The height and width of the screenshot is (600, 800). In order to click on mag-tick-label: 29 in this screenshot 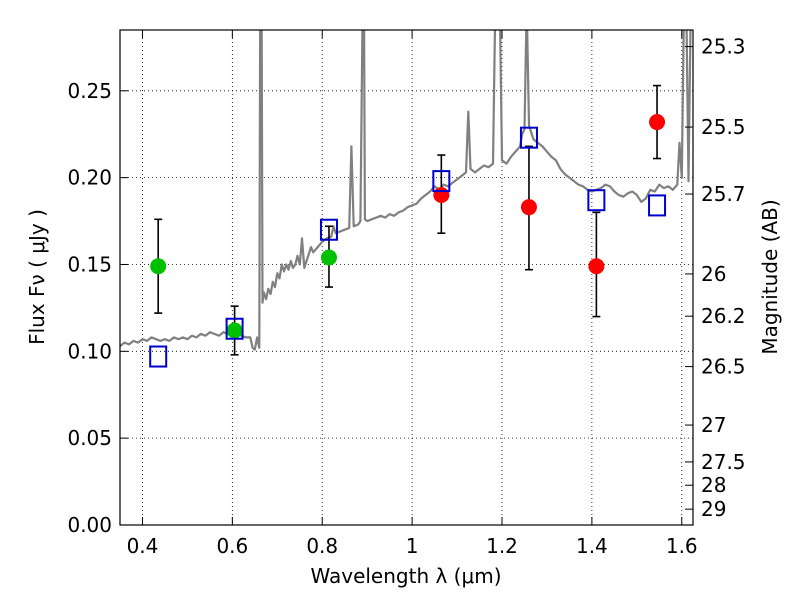, I will do `click(713, 509)`.